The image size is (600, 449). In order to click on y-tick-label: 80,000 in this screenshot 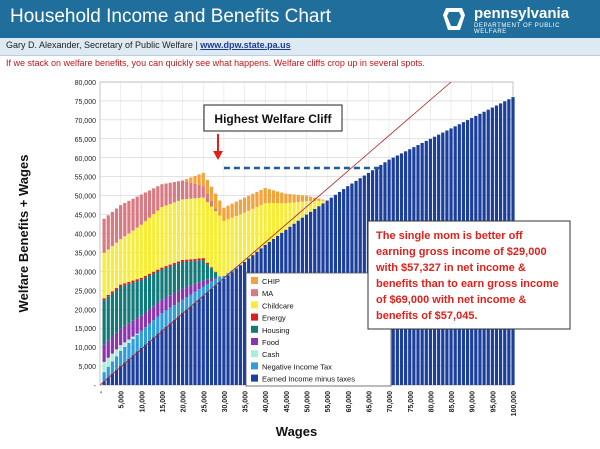, I will do `click(86, 83)`.